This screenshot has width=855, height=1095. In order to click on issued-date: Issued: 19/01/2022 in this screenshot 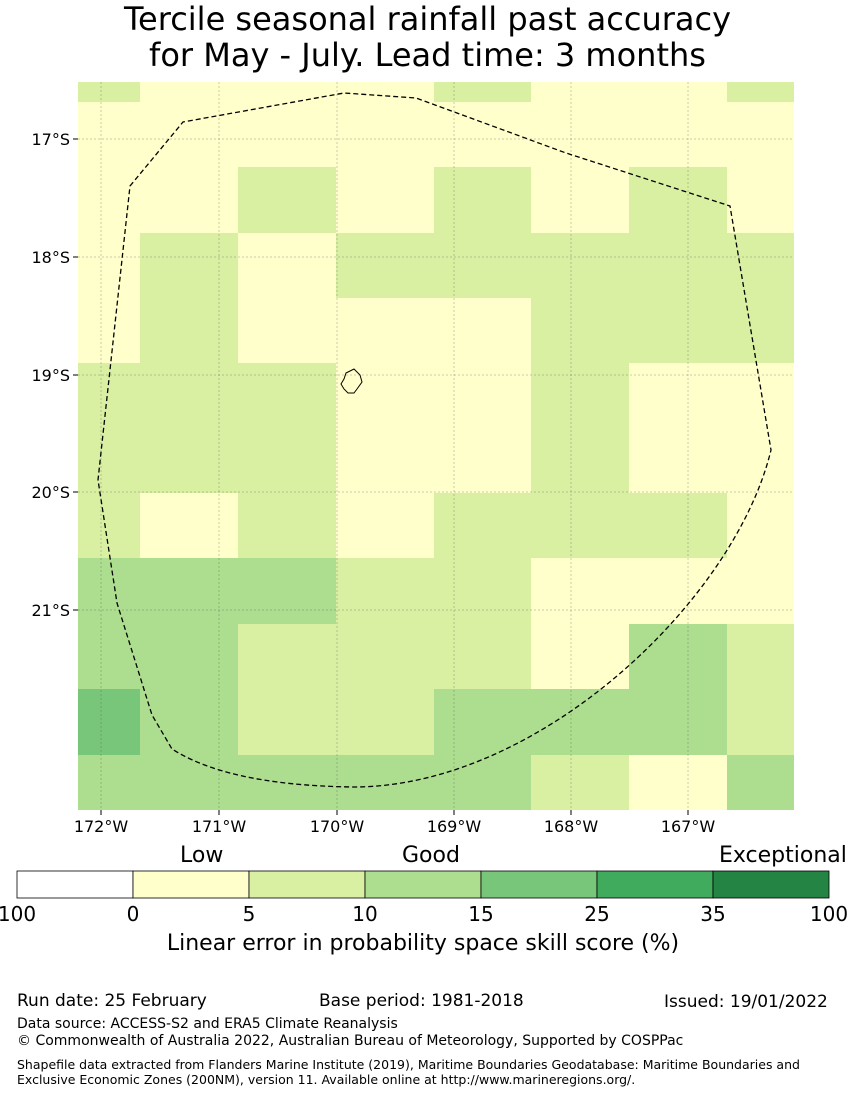, I will do `click(746, 1002)`.